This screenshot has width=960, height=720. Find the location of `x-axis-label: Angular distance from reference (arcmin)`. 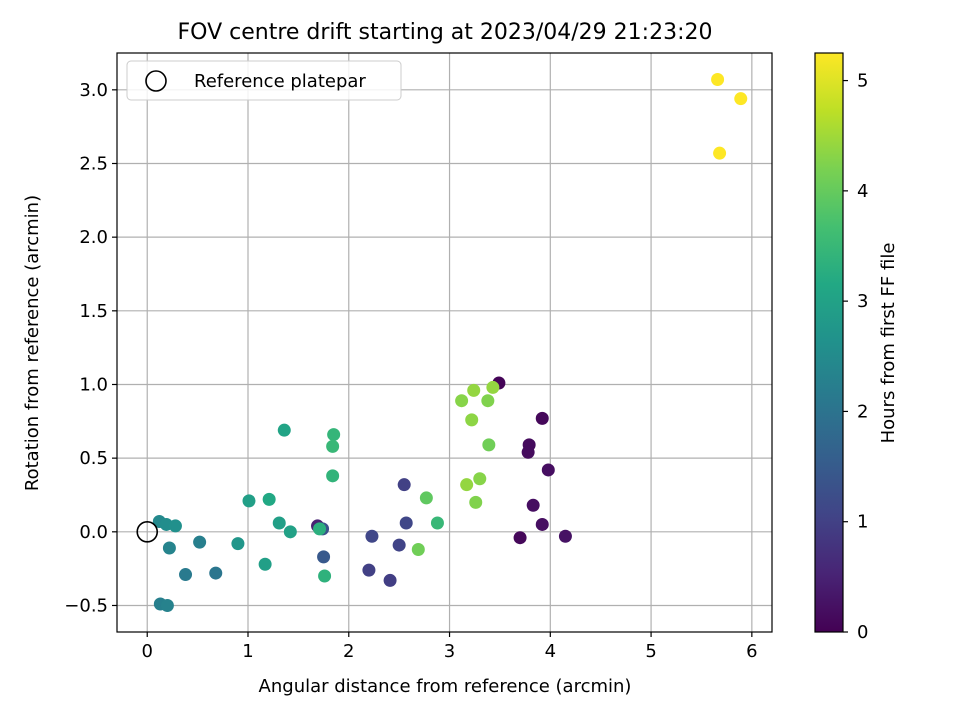

x-axis-label: Angular distance from reference (arcmin) is located at coordinates (445, 686).